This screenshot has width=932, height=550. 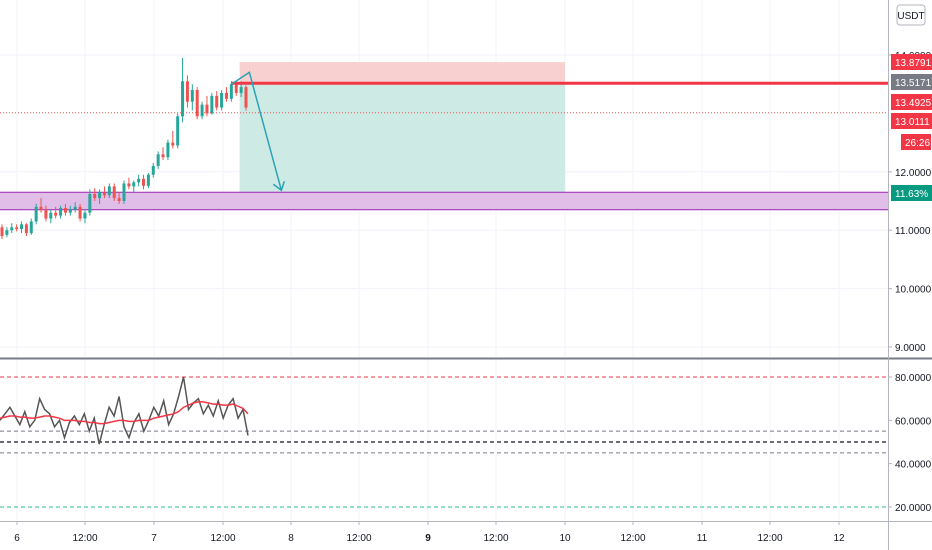 What do you see at coordinates (402, 73) in the screenshot?
I see `stop-loss-zone` at bounding box center [402, 73].